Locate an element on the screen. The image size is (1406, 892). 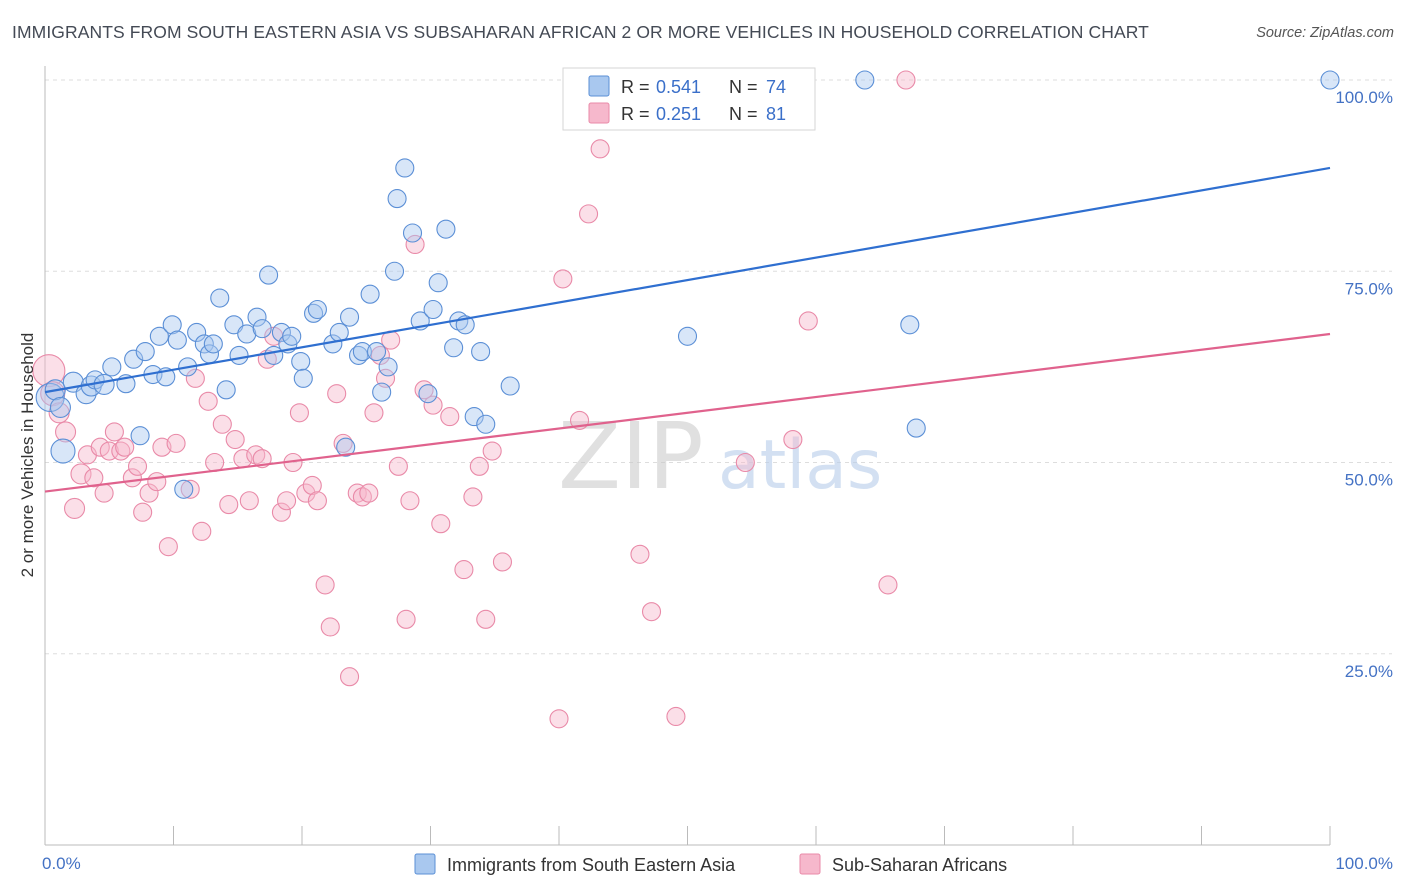
bottom-legend-swatch-pink is located at coordinates (810, 864).